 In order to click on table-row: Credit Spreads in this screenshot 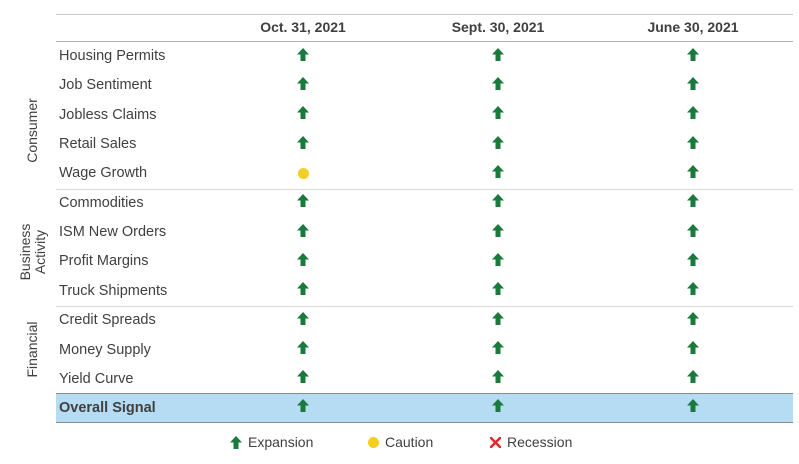, I will do `click(424, 320)`.